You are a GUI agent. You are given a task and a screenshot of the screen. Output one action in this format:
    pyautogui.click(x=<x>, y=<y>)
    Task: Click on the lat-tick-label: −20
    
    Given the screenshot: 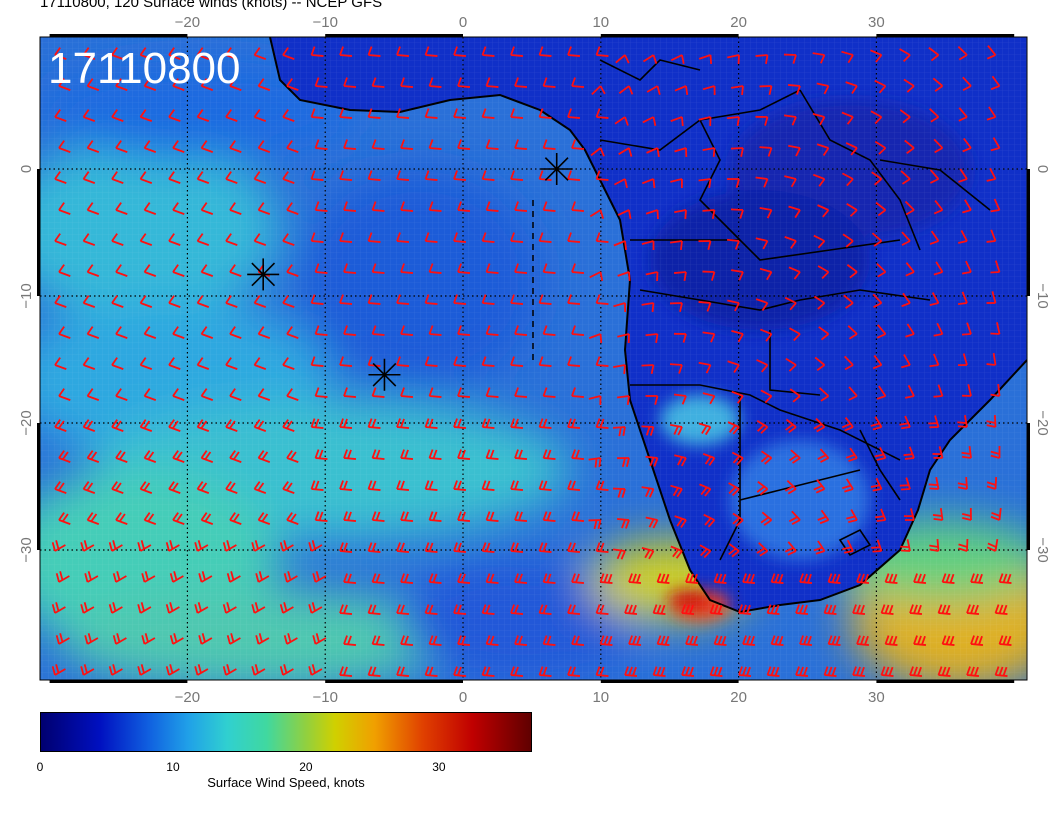 What is the action you would take?
    pyautogui.click(x=1042, y=422)
    